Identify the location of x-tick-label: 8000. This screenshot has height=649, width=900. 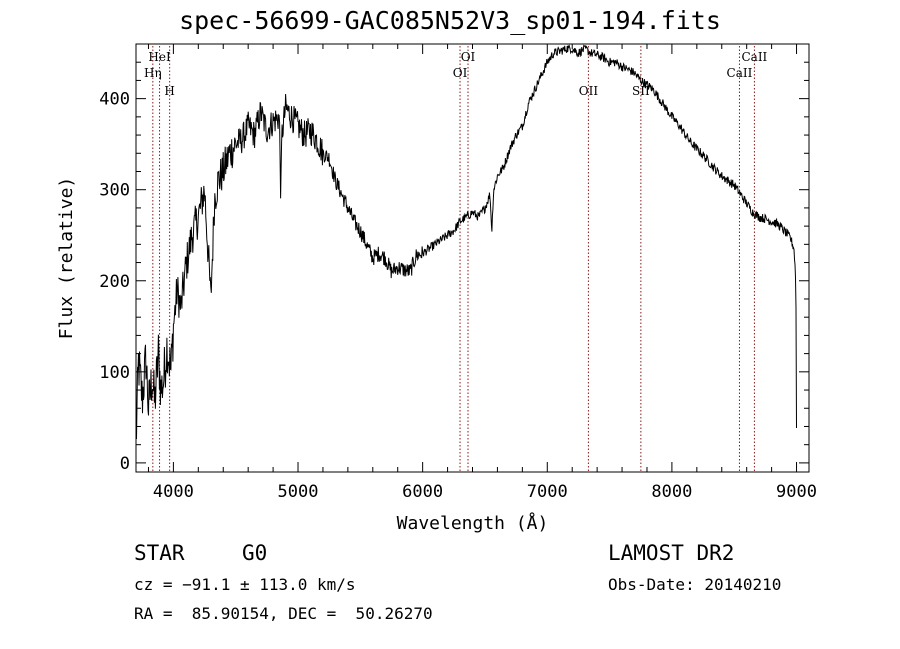
(671, 492).